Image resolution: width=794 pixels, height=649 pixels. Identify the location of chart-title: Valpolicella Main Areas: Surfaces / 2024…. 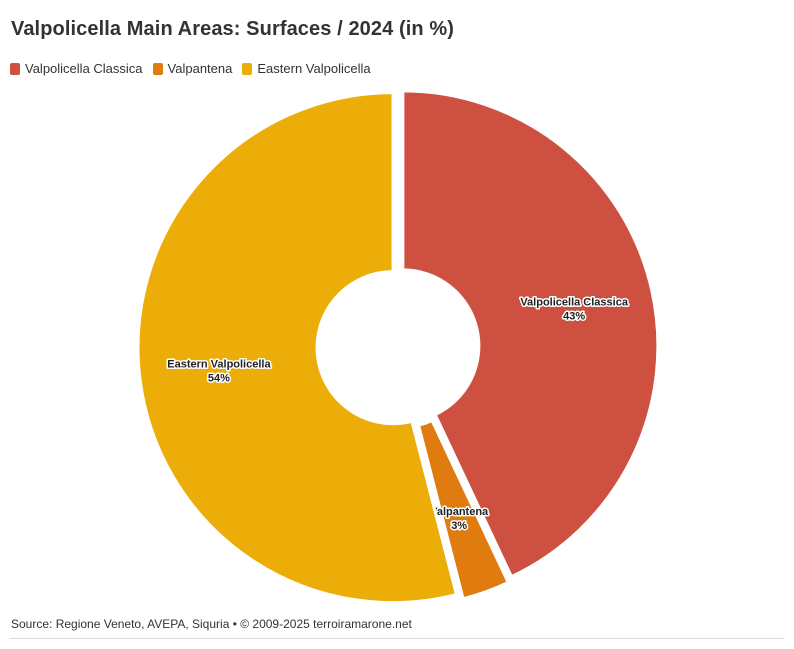
(233, 29).